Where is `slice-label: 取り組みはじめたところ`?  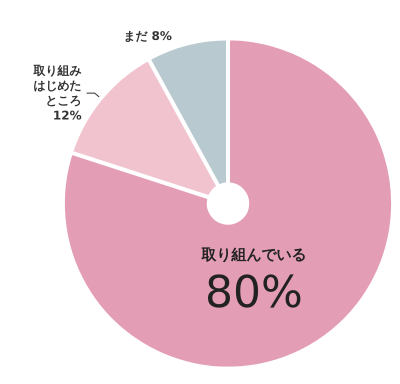
slice-label: 取り組みはじめたところ is located at coordinates (57, 86).